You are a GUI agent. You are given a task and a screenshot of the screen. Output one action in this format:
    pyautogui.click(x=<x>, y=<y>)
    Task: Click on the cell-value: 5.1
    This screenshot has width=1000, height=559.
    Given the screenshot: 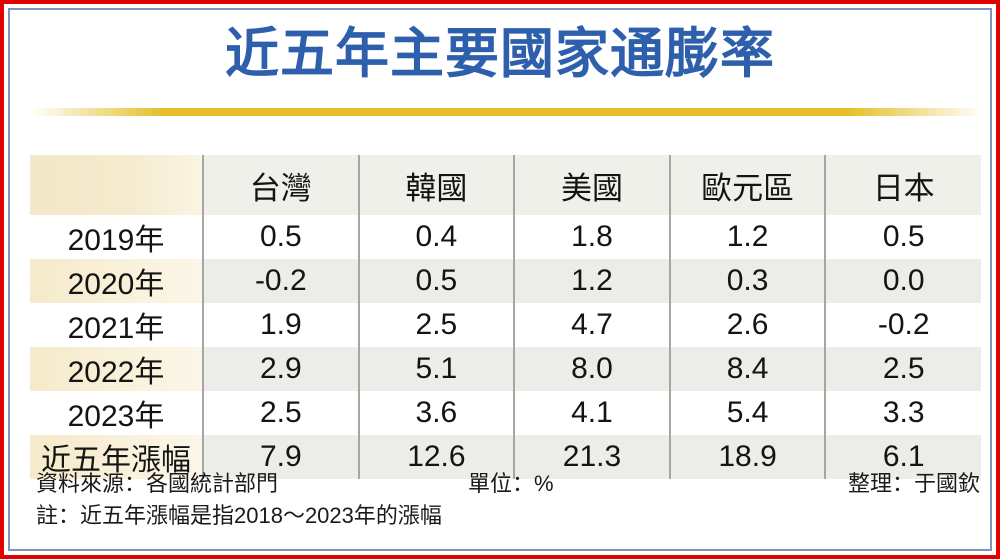 What is the action you would take?
    pyautogui.click(x=436, y=369)
    